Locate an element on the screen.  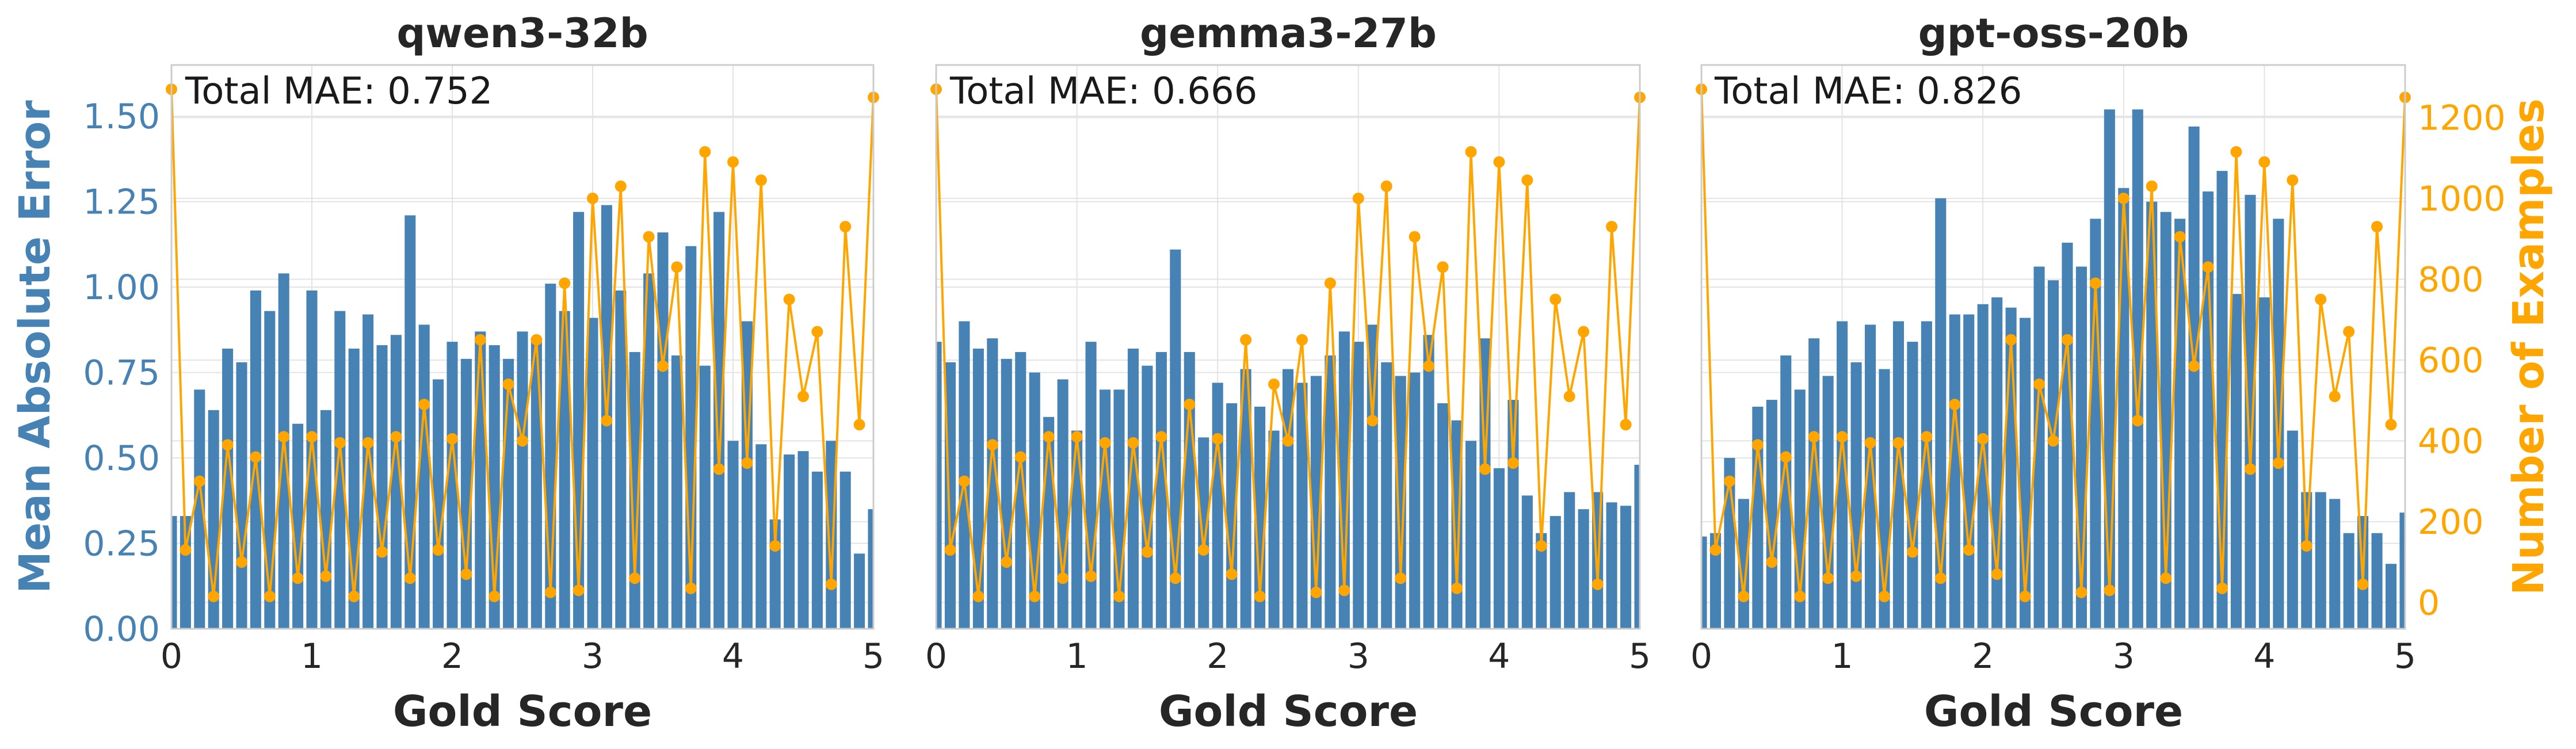
x-tick-label: 3 is located at coordinates (2124, 657).